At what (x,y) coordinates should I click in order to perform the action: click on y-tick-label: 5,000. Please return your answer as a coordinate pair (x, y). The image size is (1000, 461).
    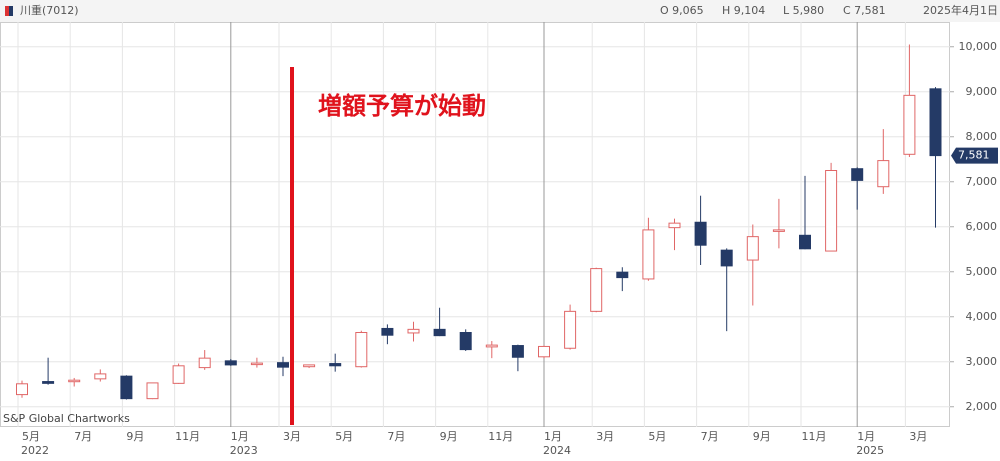
    Looking at the image, I should click on (982, 271).